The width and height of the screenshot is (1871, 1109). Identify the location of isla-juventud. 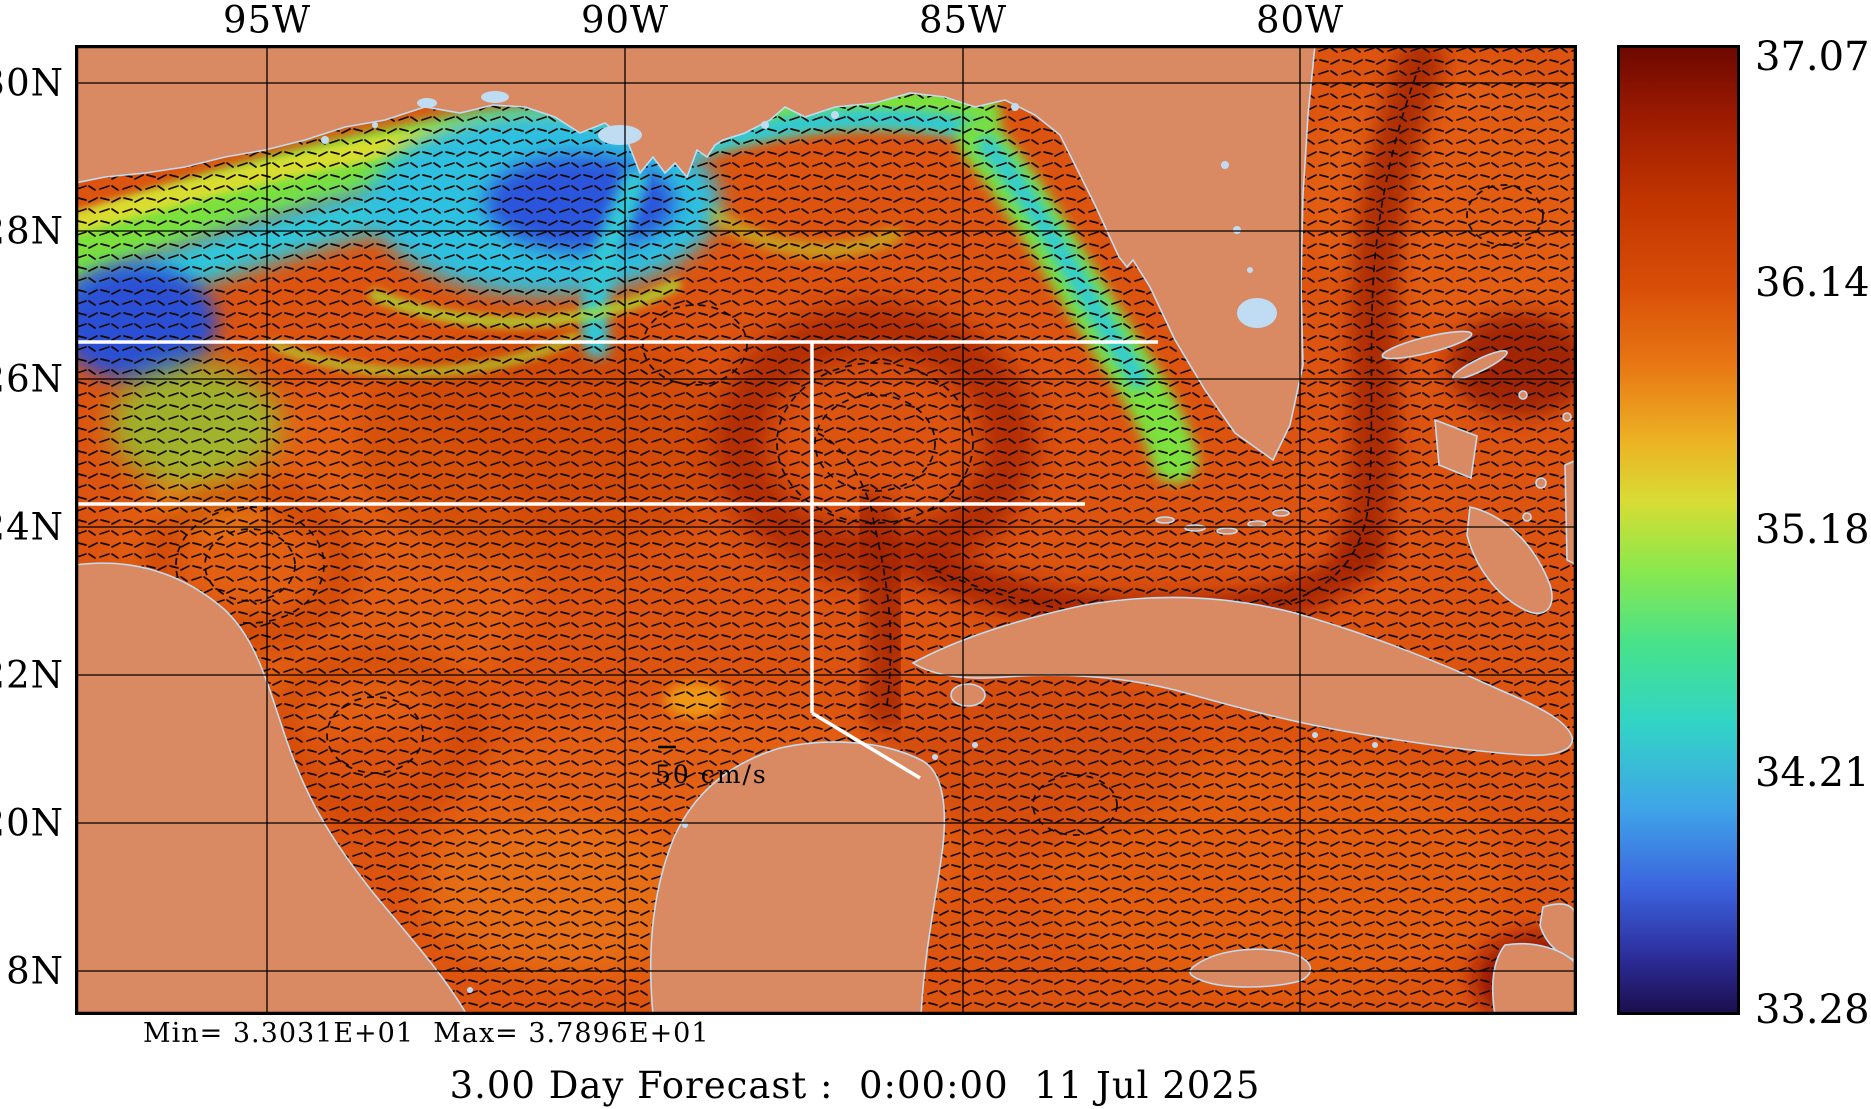
(968, 695).